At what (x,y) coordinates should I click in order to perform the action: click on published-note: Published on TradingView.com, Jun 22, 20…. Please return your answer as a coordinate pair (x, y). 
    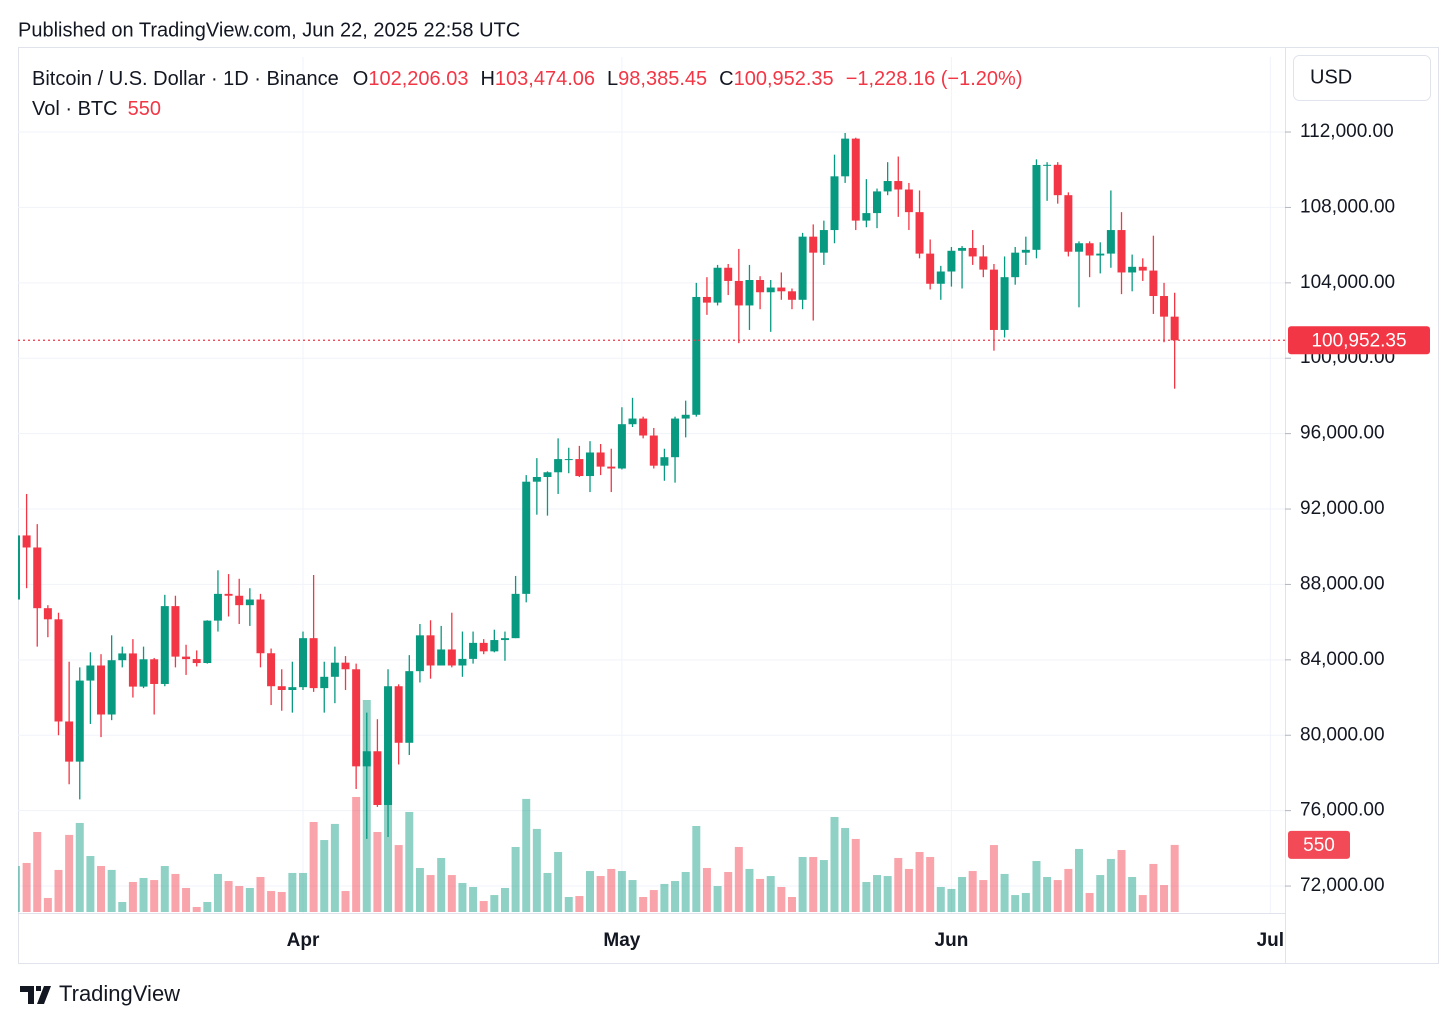
    Looking at the image, I should click on (269, 30).